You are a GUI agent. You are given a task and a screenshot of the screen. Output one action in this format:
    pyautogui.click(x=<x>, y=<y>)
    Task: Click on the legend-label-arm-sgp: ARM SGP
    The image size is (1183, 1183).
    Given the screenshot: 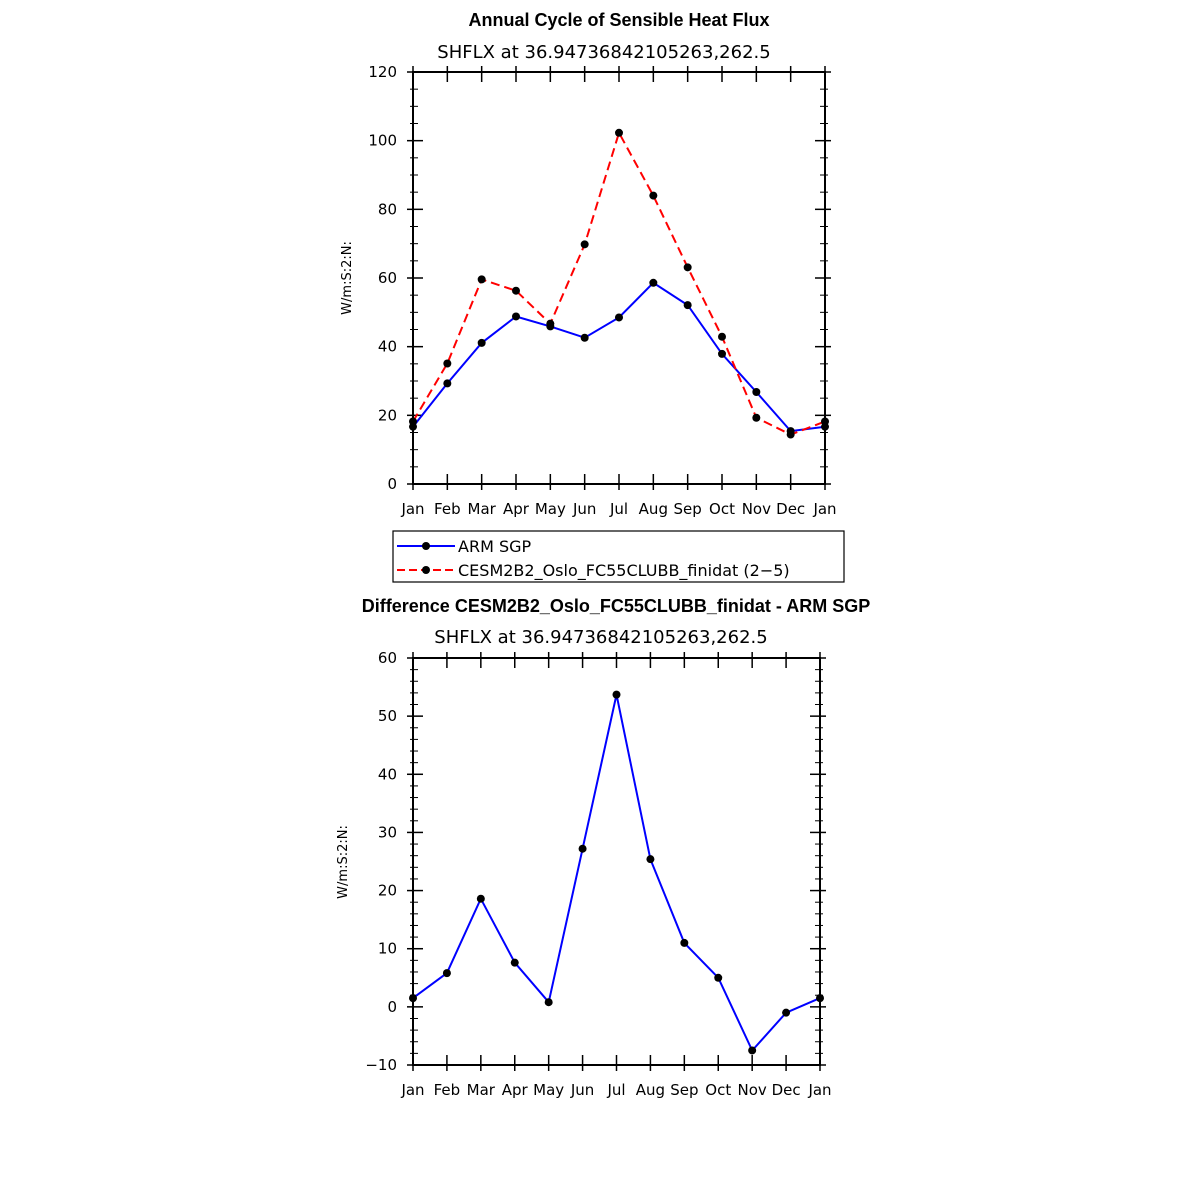 What is the action you would take?
    pyautogui.click(x=495, y=546)
    